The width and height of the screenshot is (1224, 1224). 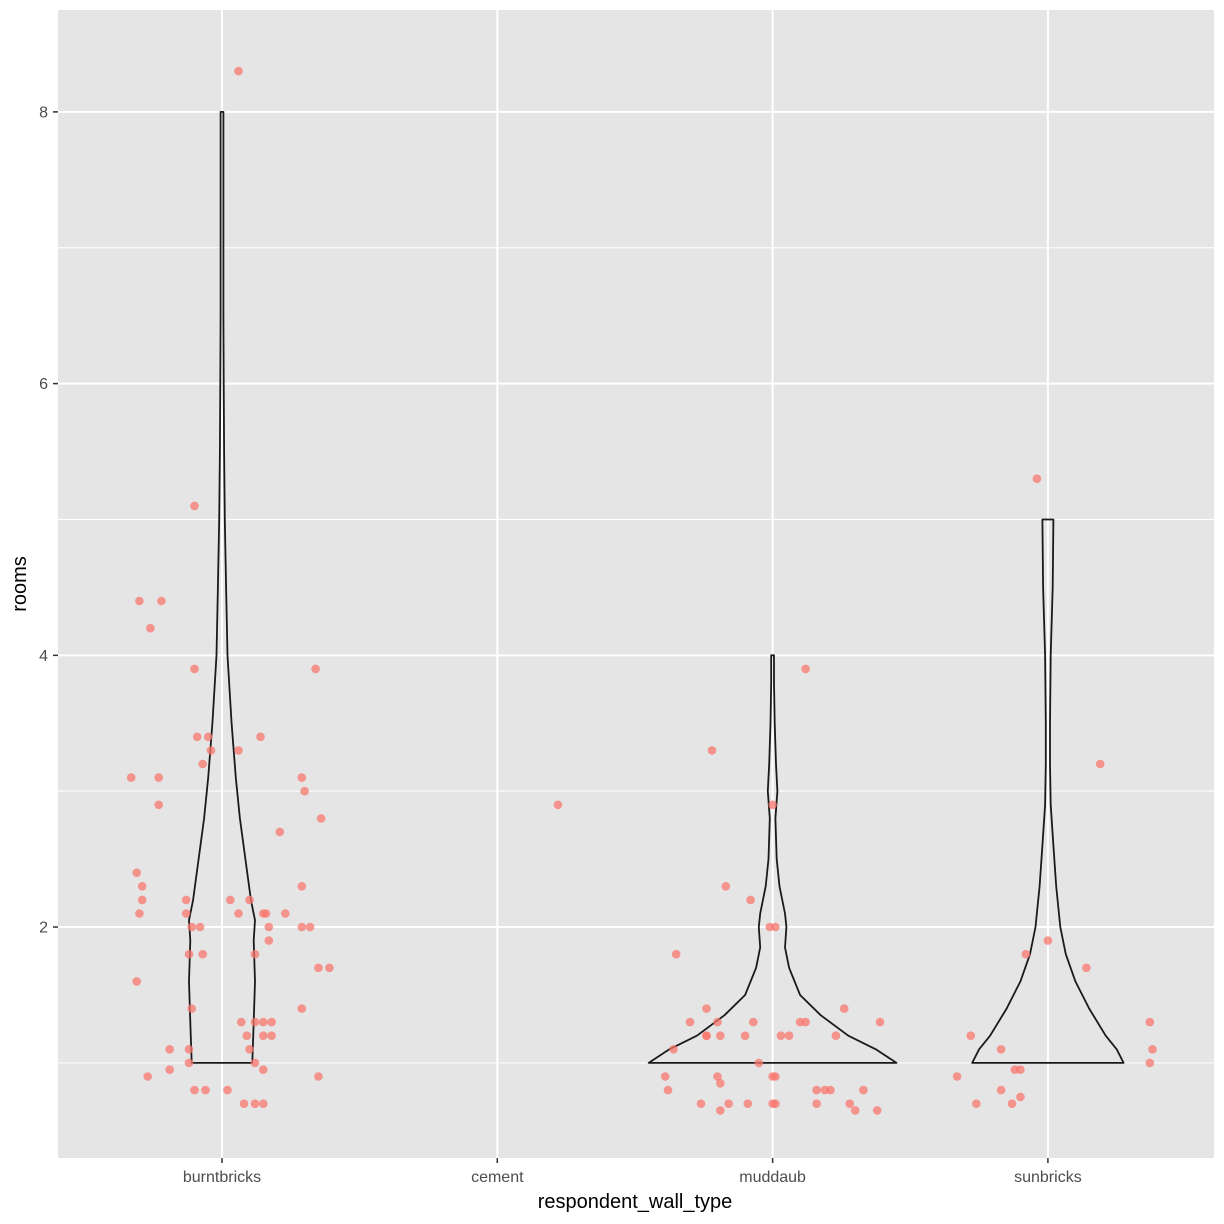 What do you see at coordinates (635, 1202) in the screenshot?
I see `x-axis-title: respondent_wall_type` at bounding box center [635, 1202].